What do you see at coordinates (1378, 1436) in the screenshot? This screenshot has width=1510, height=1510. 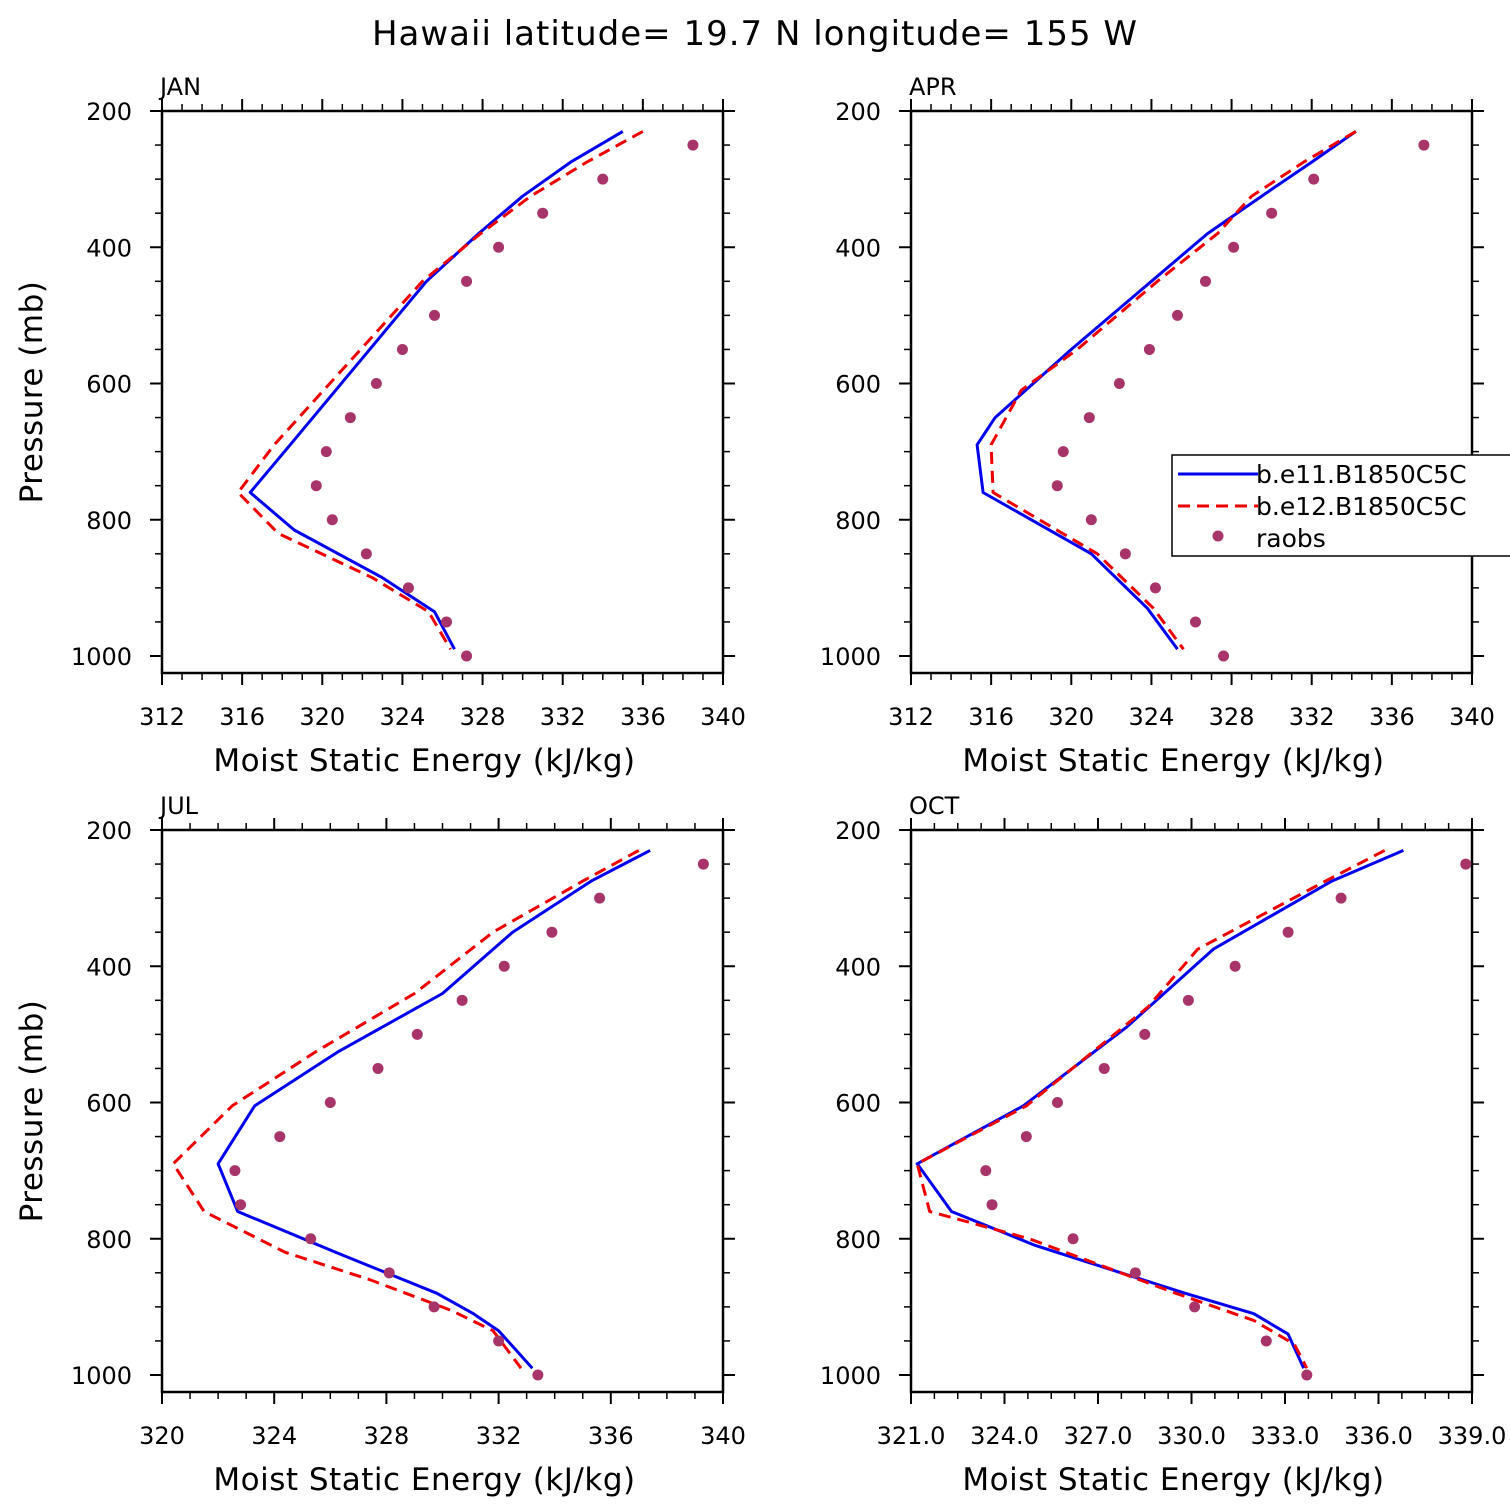 I see `x-tick-label: 336.0` at bounding box center [1378, 1436].